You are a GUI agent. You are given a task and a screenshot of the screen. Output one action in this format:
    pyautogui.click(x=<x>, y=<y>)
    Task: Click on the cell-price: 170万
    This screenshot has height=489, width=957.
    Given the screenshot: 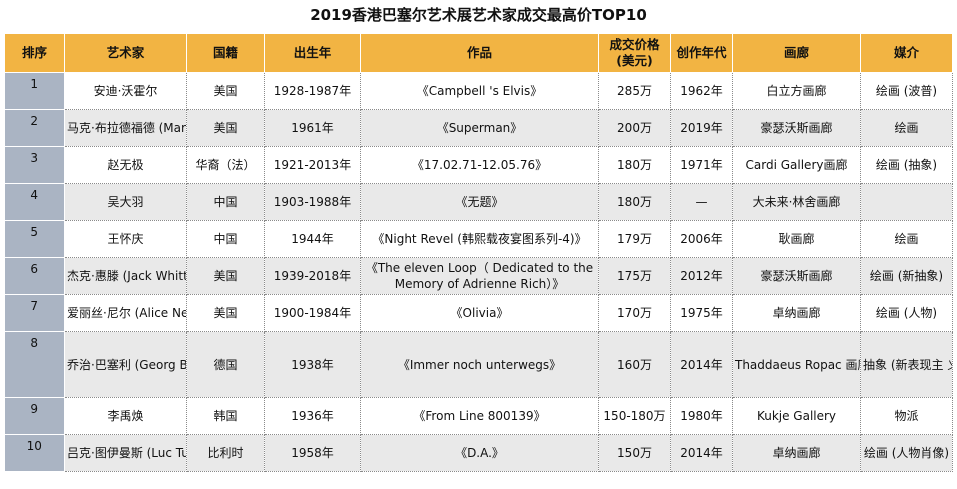 What is the action you would take?
    pyautogui.click(x=634, y=313)
    